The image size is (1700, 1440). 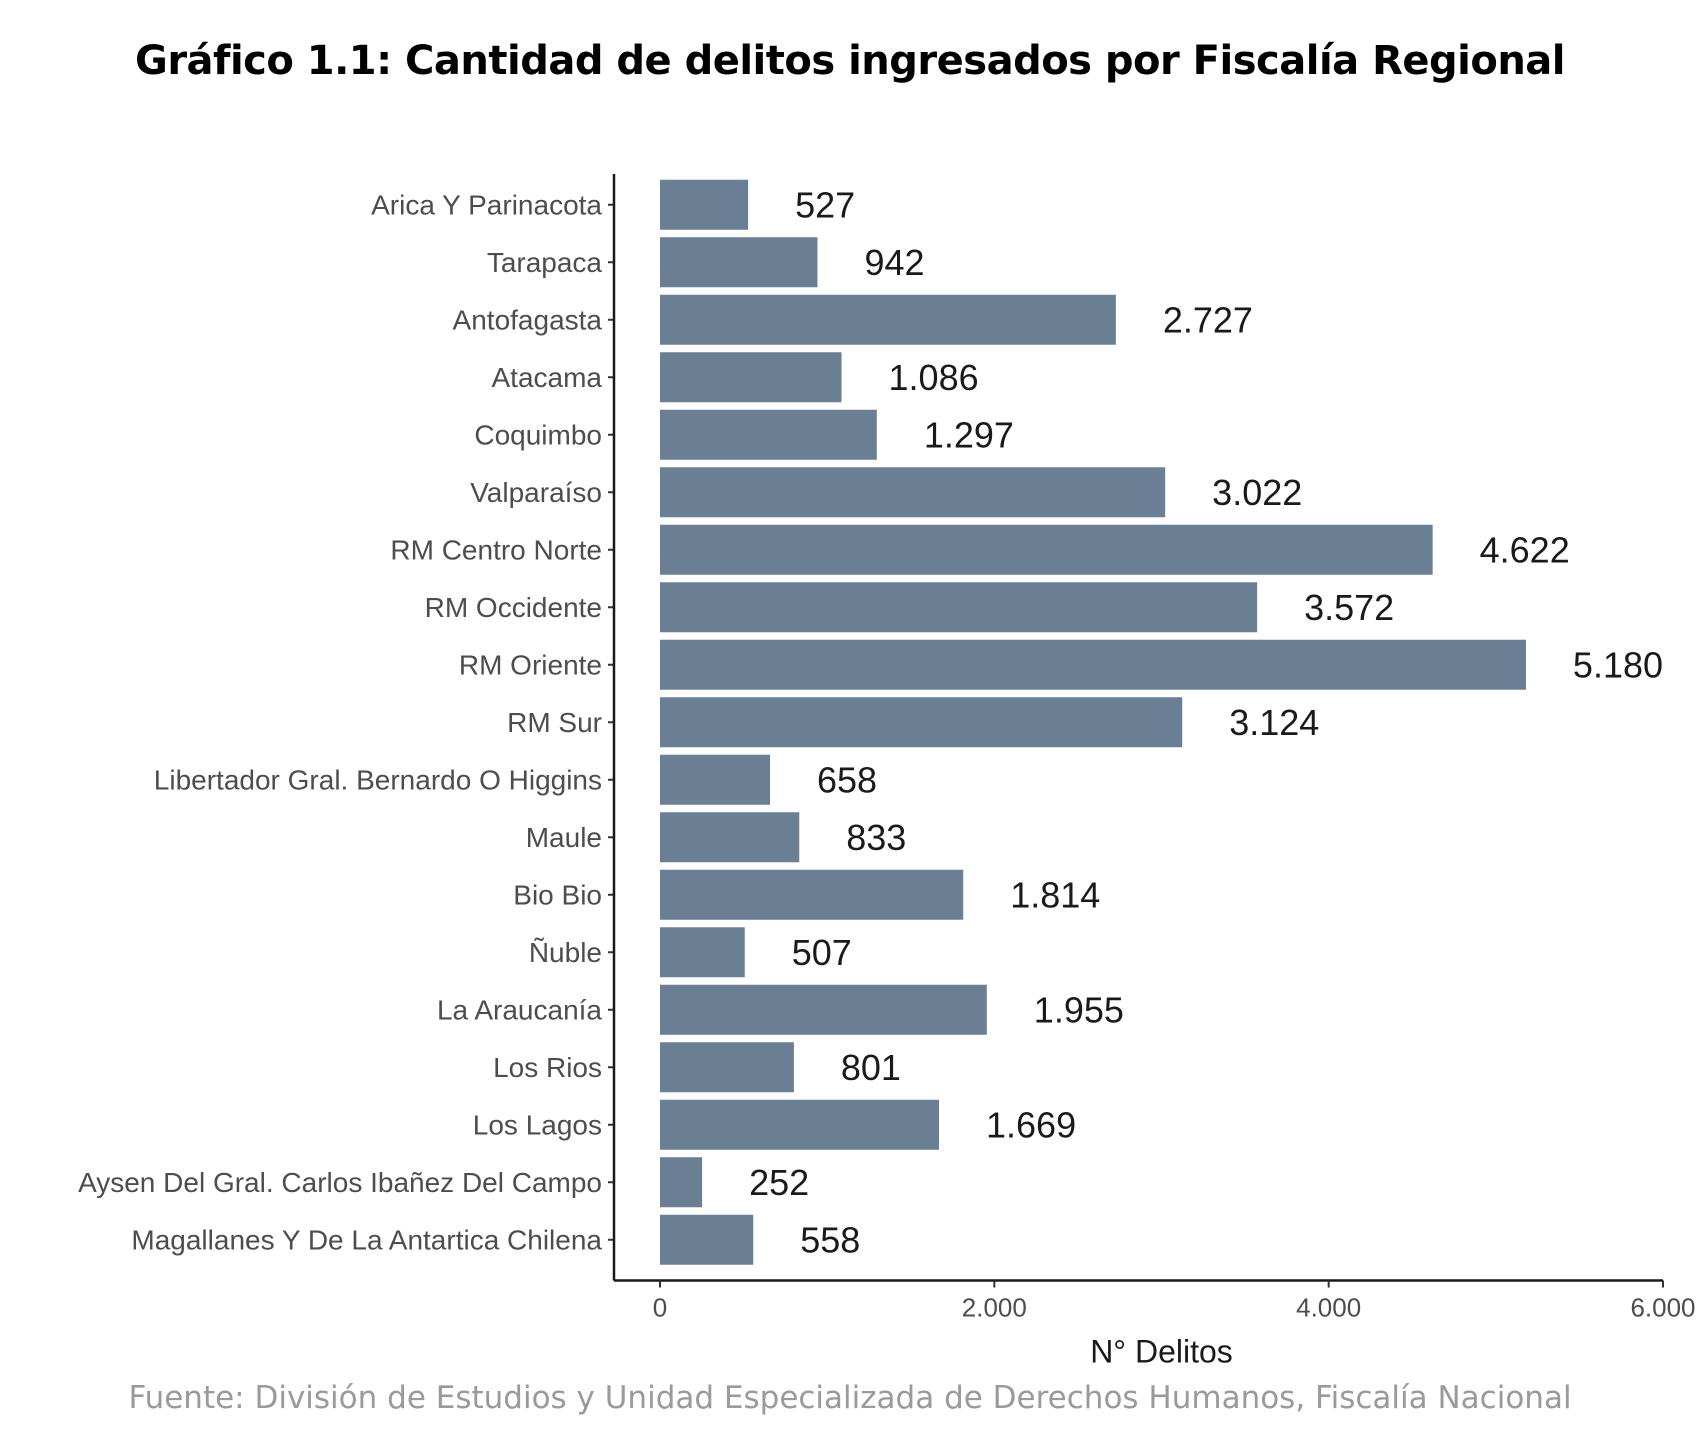 I want to click on category-label: RM Occidente, so click(x=513, y=607).